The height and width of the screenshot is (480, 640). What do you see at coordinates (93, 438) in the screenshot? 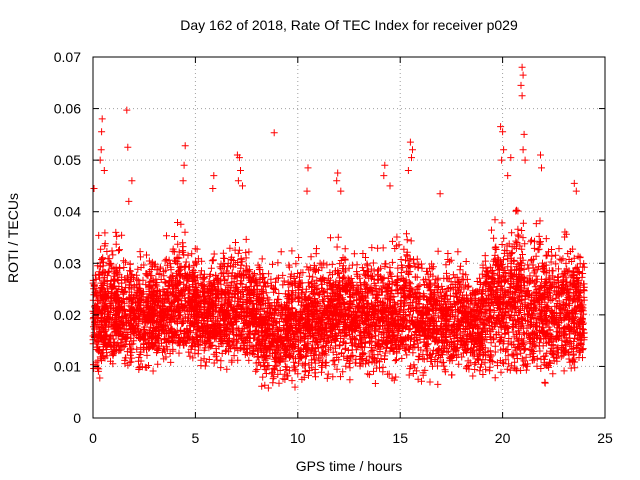
I see `x-tick-label: 0` at bounding box center [93, 438].